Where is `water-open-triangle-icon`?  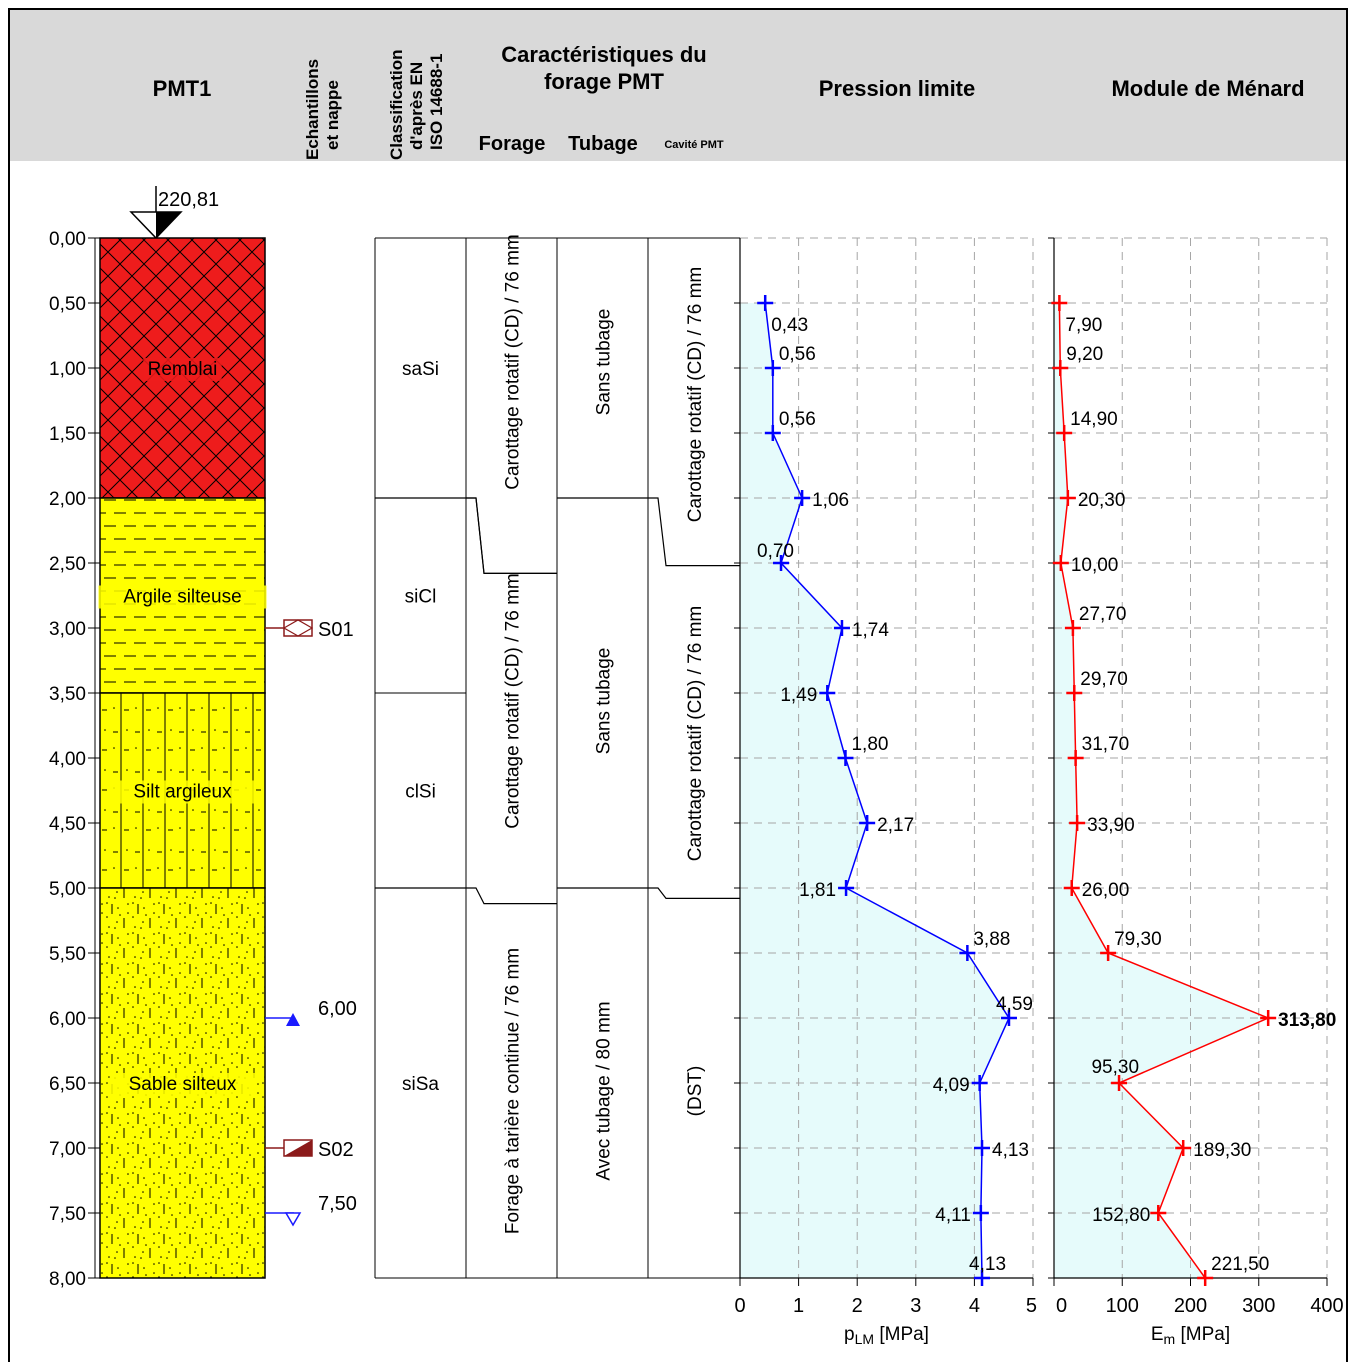 water-open-triangle-icon is located at coordinates (293, 1219).